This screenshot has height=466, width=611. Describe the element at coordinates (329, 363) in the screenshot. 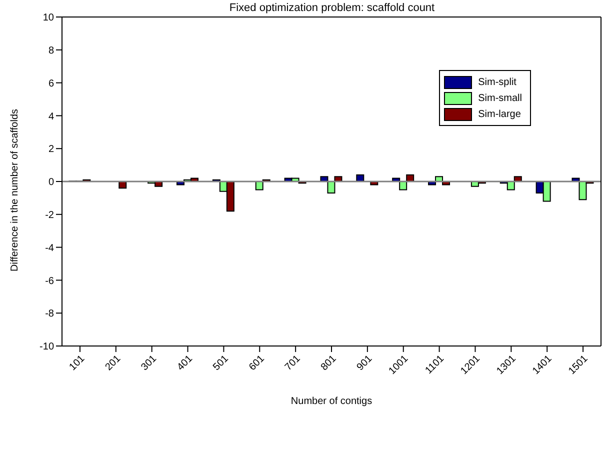

I see `x-tick-label: 801` at that location.